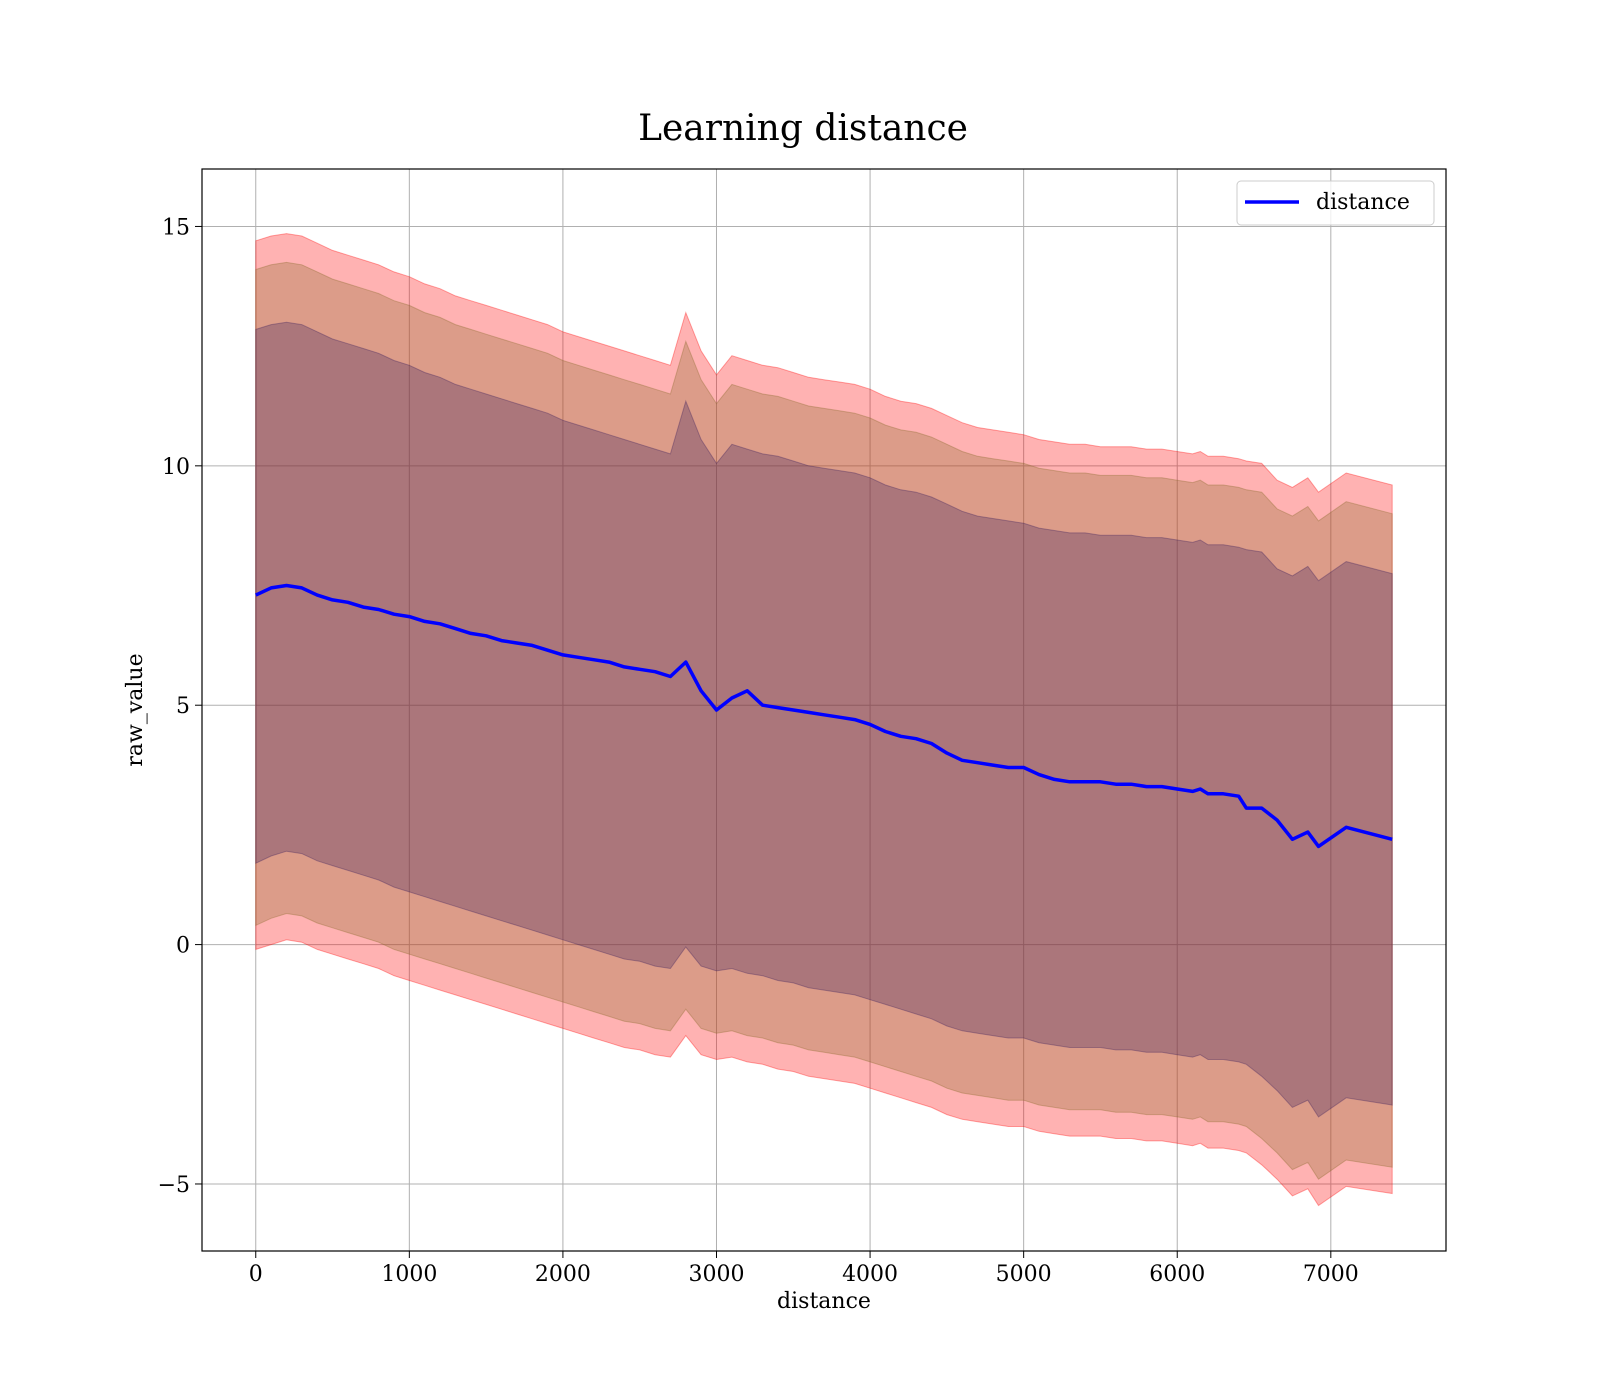 This screenshot has width=1600, height=1400. I want to click on y-axis-ticks: −5 0 5 10 15, so click(180, 706).